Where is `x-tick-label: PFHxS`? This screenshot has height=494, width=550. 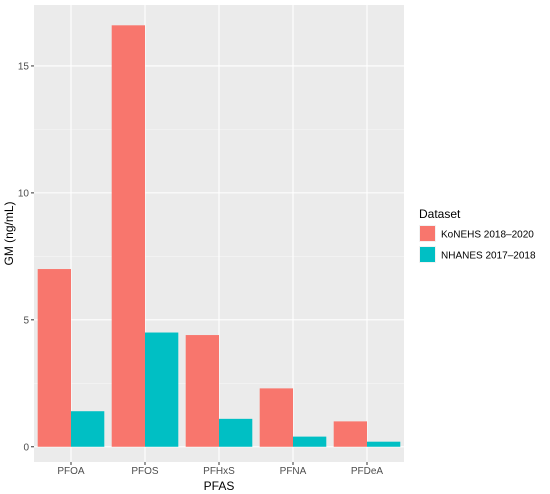
x-tick-label: PFHxS is located at coordinates (219, 471).